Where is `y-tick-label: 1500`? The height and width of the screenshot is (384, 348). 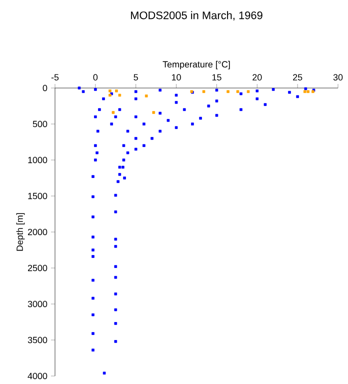 y-tick-label: 1500 is located at coordinates (38, 196).